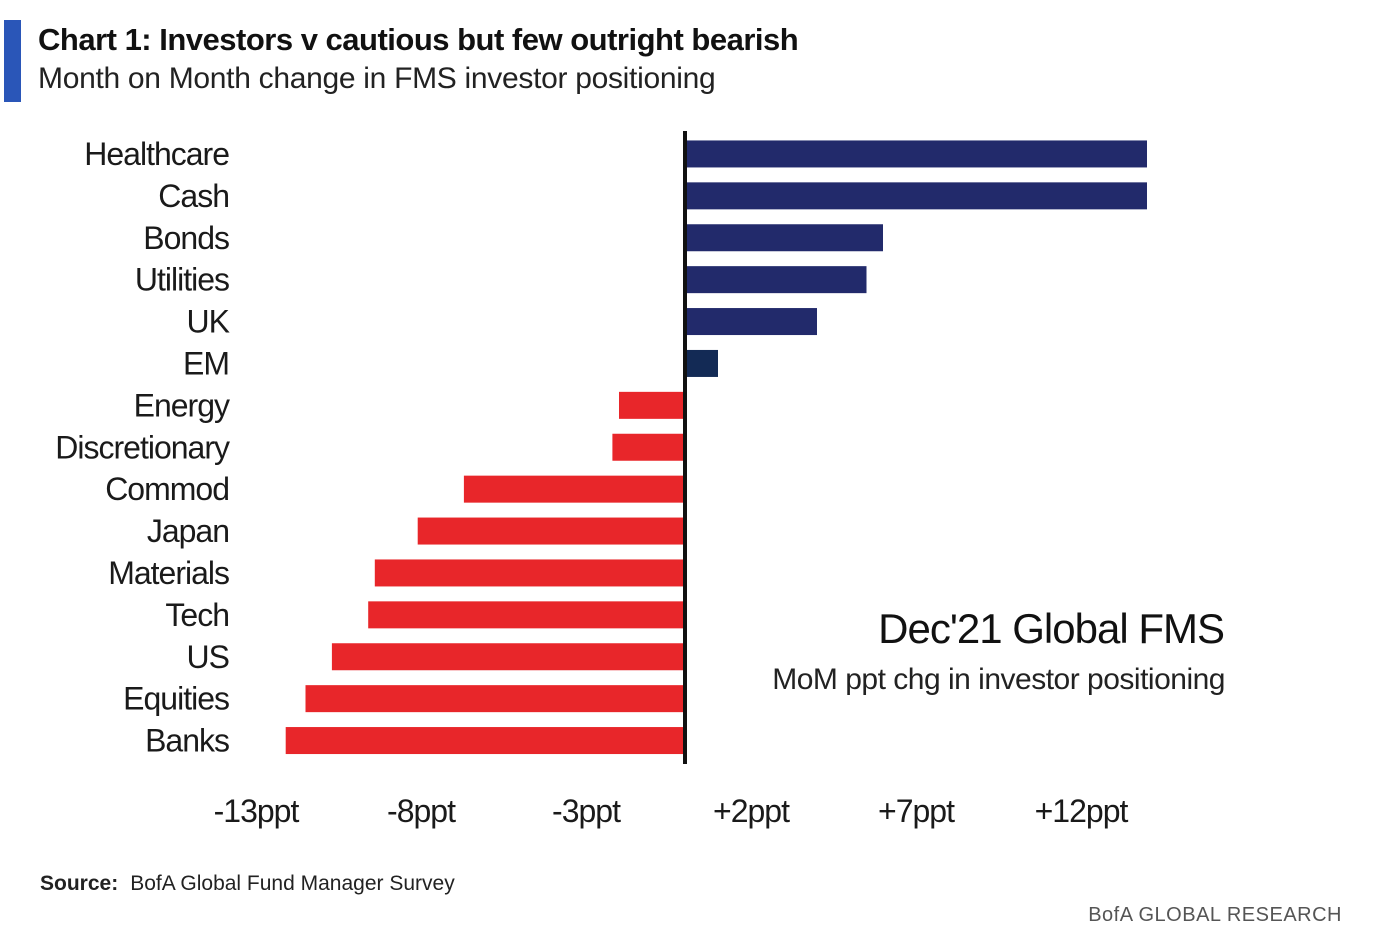  What do you see at coordinates (998, 679) in the screenshot?
I see `annotation-subtitle: MoM ppt chg in investor positioning` at bounding box center [998, 679].